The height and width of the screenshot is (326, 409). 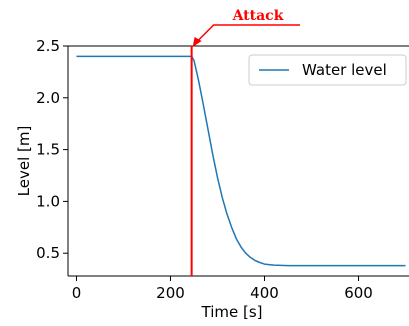 What do you see at coordinates (48, 98) in the screenshot?
I see `y-tick-label: 2.0` at bounding box center [48, 98].